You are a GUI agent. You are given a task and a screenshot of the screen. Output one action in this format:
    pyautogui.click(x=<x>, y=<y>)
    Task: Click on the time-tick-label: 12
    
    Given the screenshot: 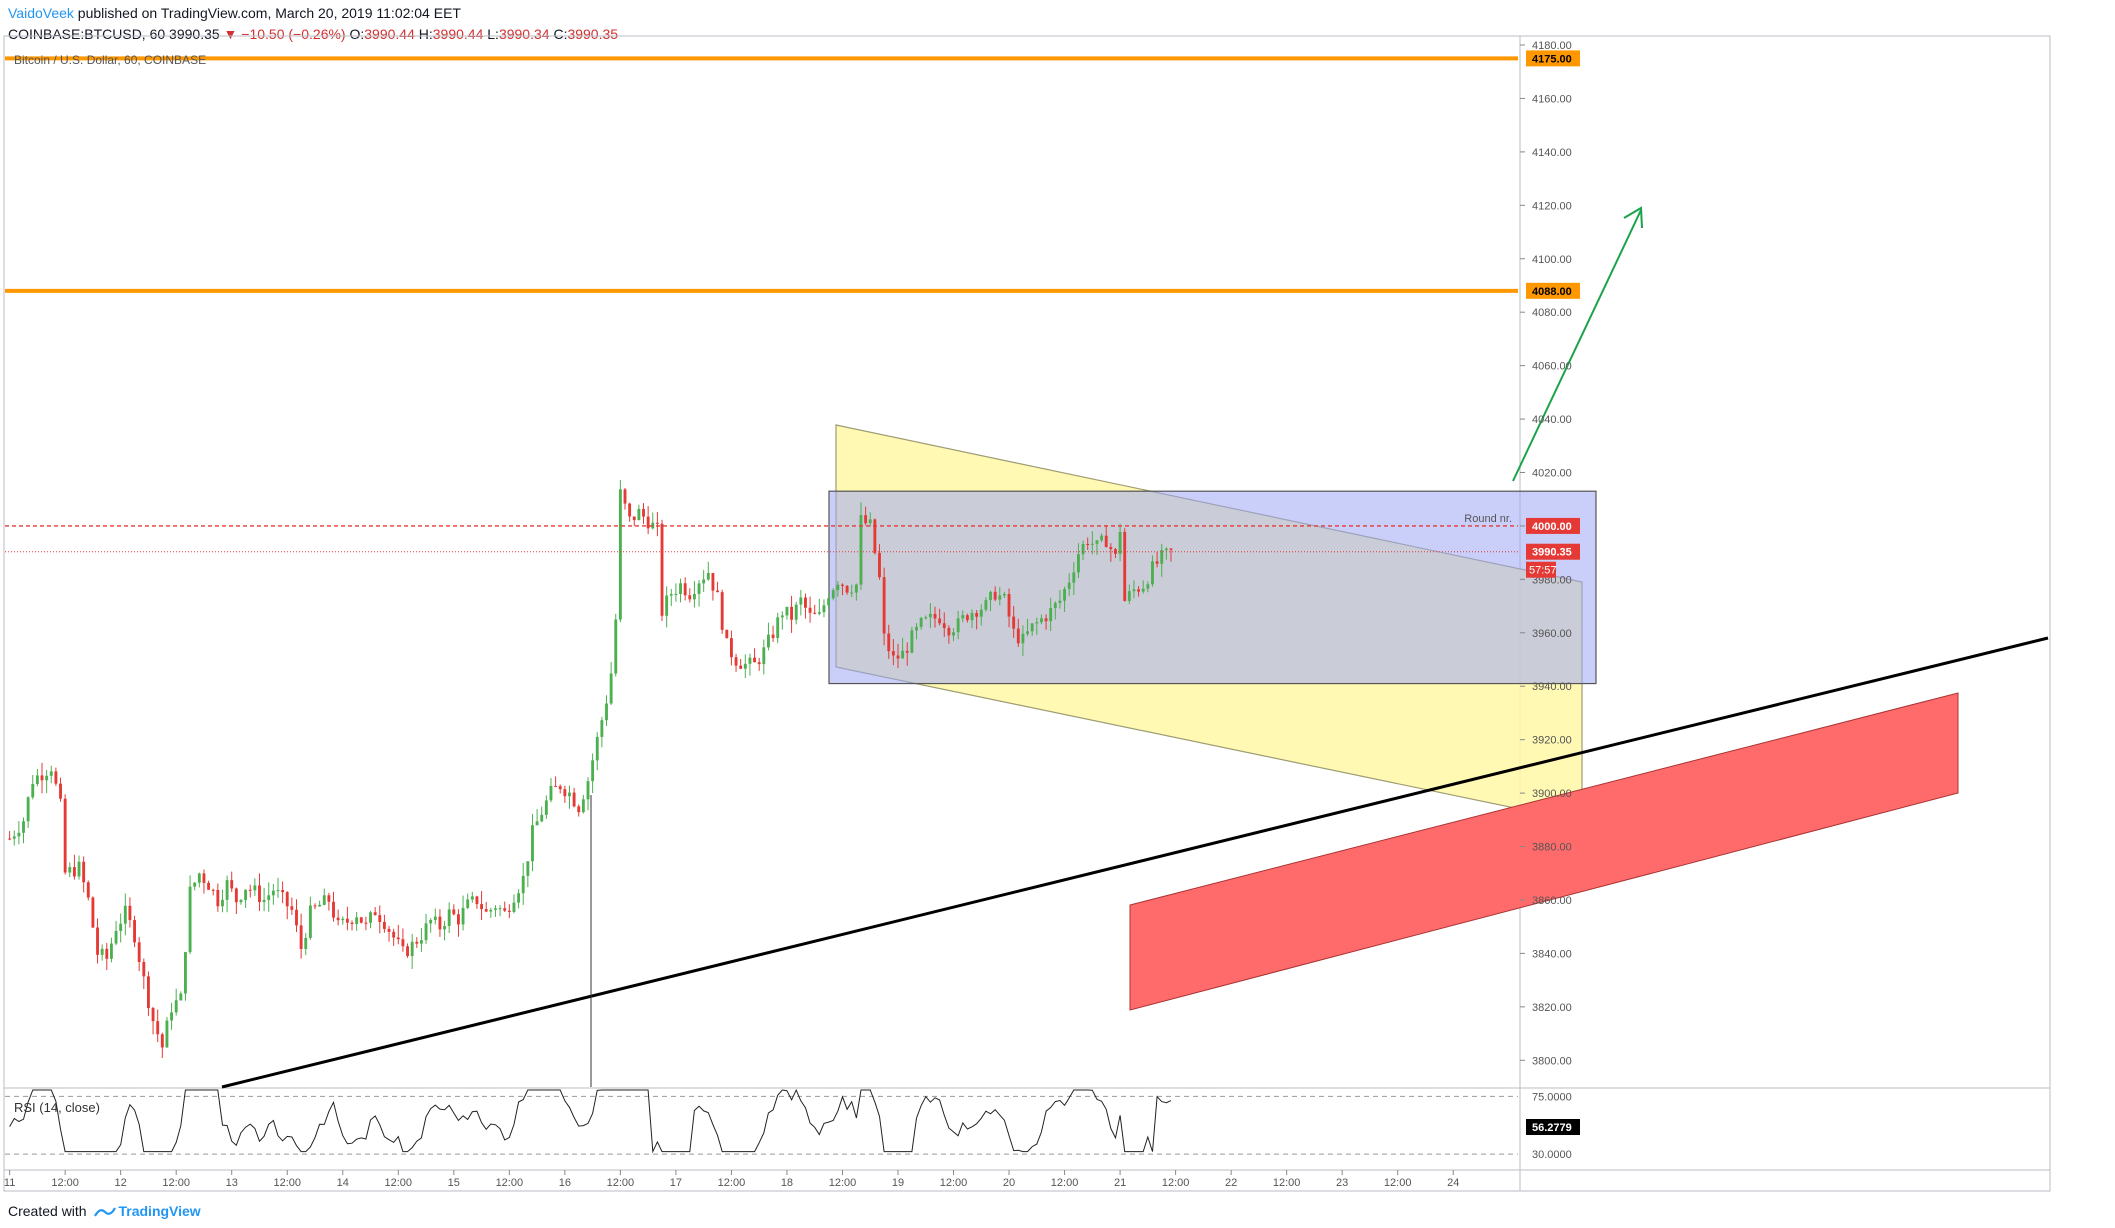 What is the action you would take?
    pyautogui.click(x=121, y=1183)
    